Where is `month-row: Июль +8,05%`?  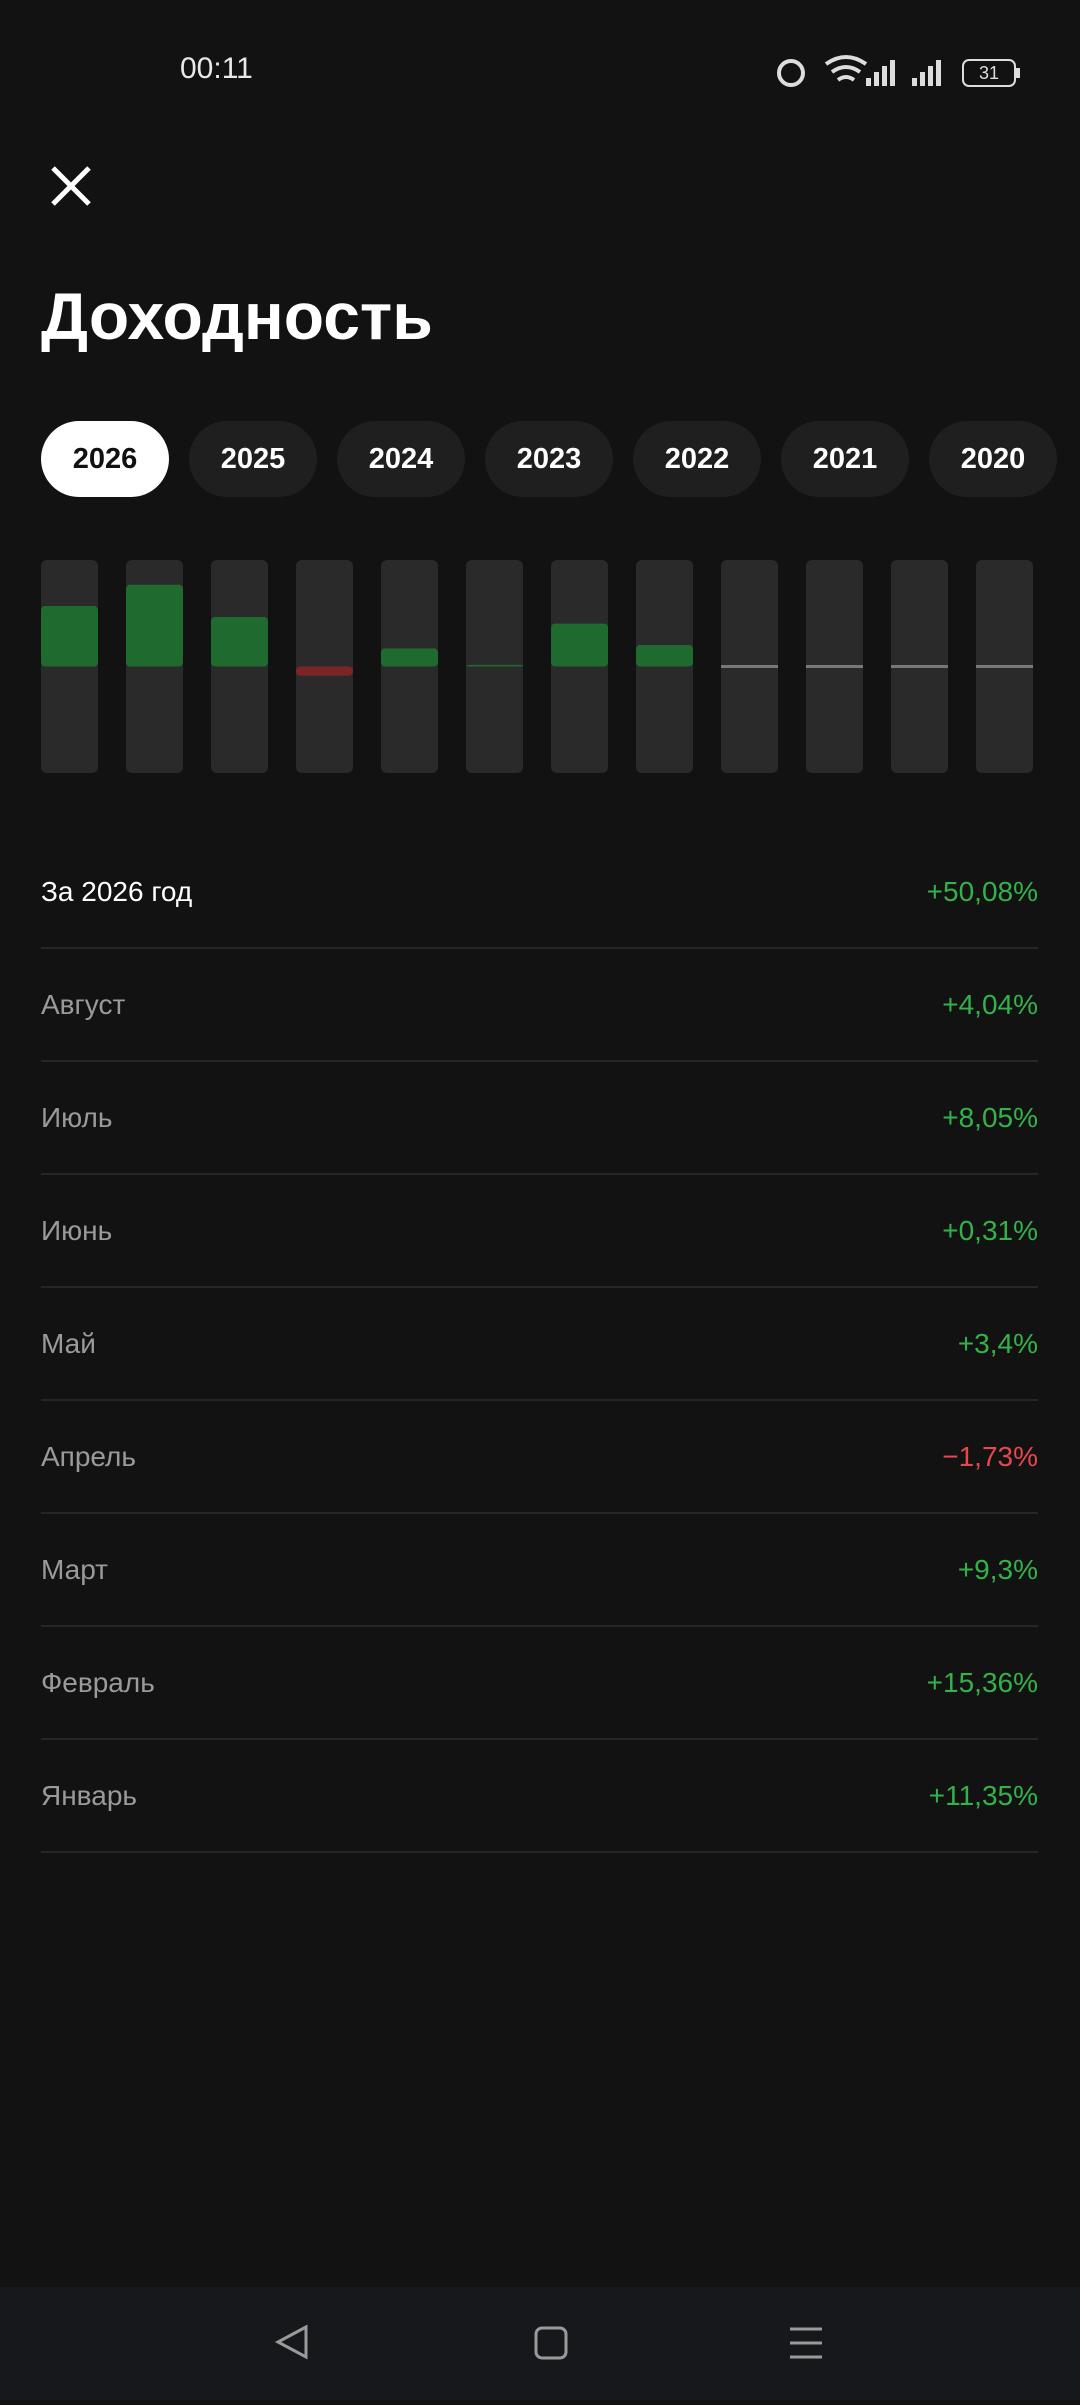 month-row: Июль +8,05% is located at coordinates (539, 1118).